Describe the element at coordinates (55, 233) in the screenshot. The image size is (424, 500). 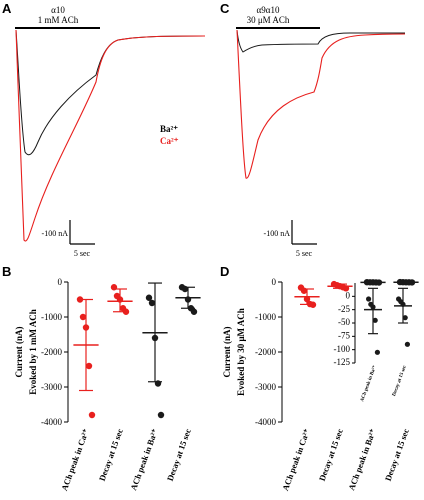
I see `panel-a-scale-y-label: -100 nA` at that location.